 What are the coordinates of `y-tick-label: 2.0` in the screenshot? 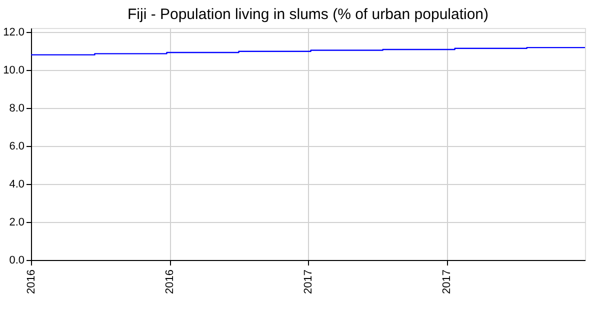 It's located at (16, 222).